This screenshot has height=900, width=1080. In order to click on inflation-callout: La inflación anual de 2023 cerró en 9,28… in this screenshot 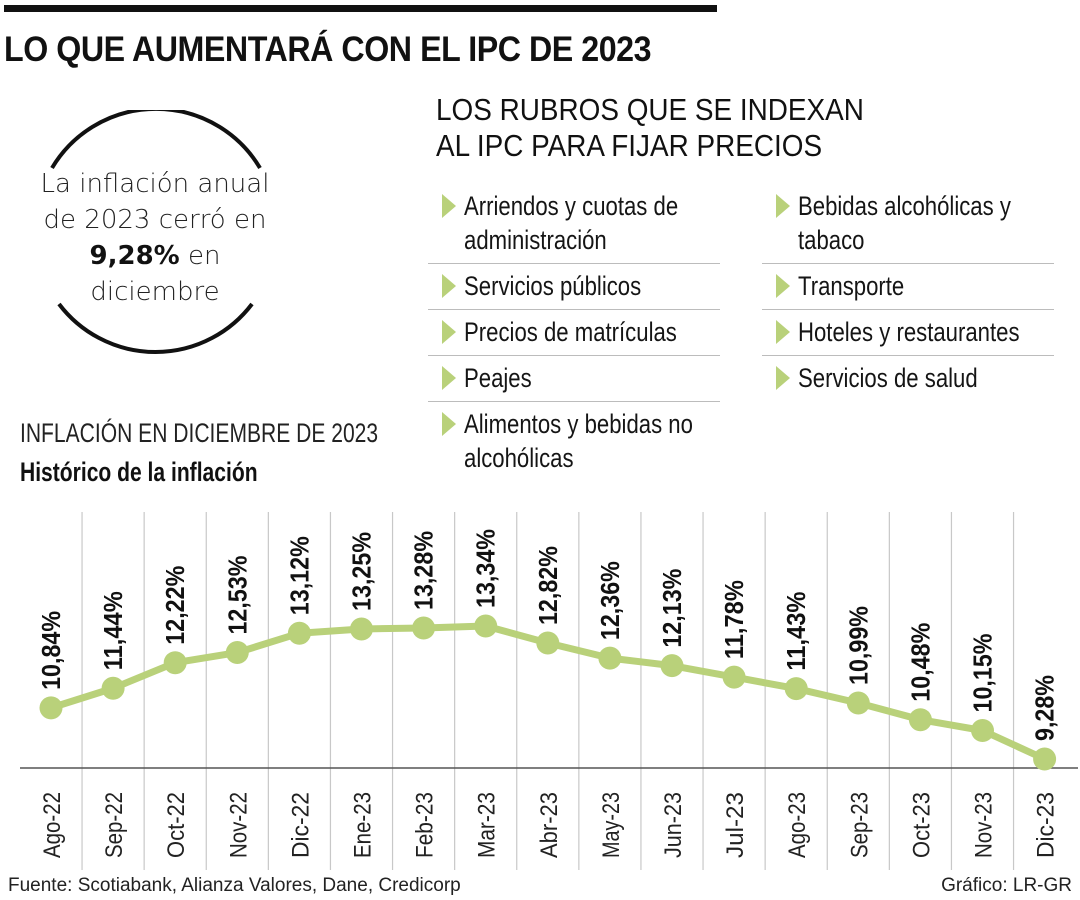, I will do `click(155, 240)`.